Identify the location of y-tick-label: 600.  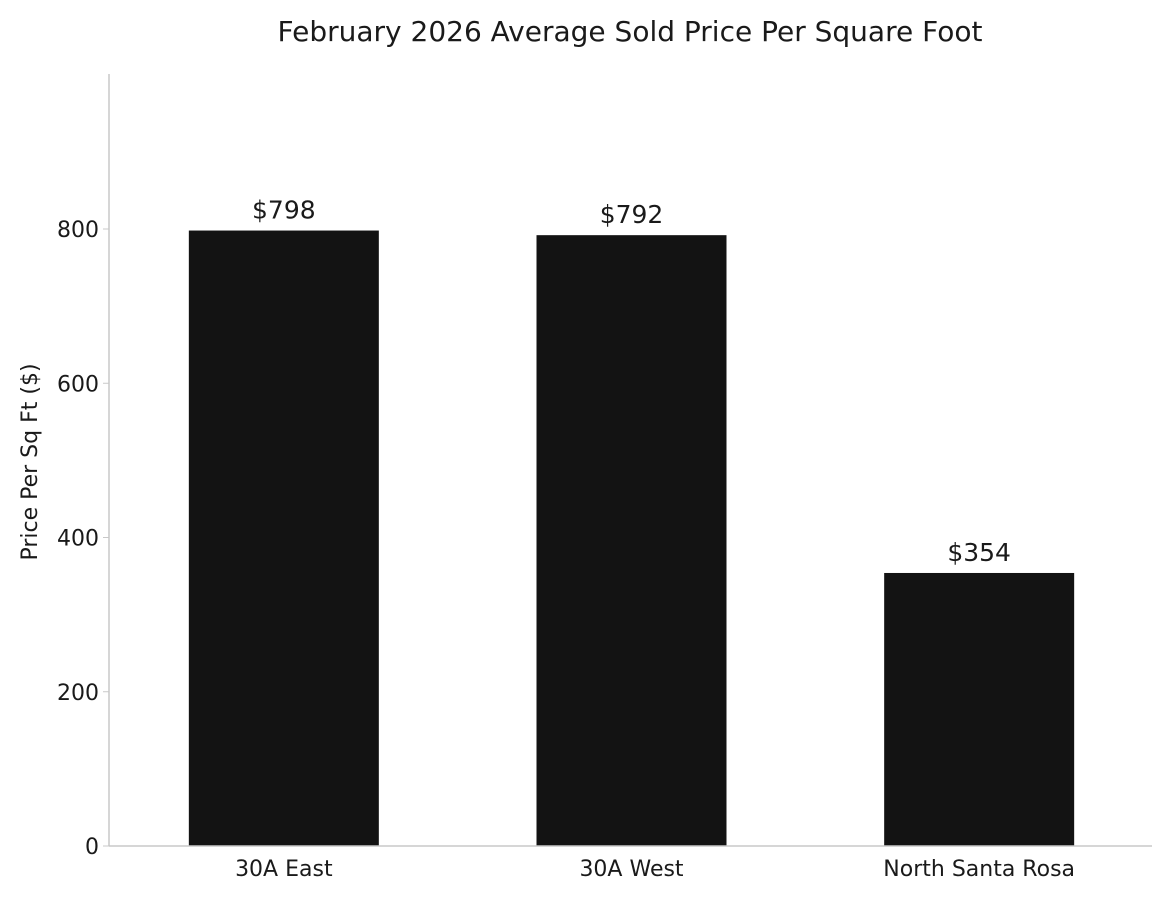
(78, 384).